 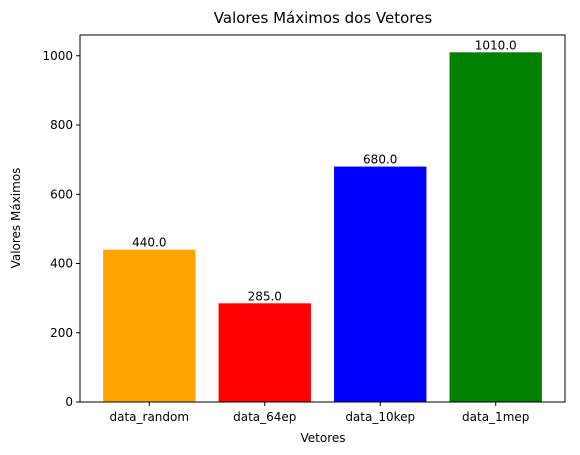 What do you see at coordinates (149, 326) in the screenshot?
I see `bar-data_random` at bounding box center [149, 326].